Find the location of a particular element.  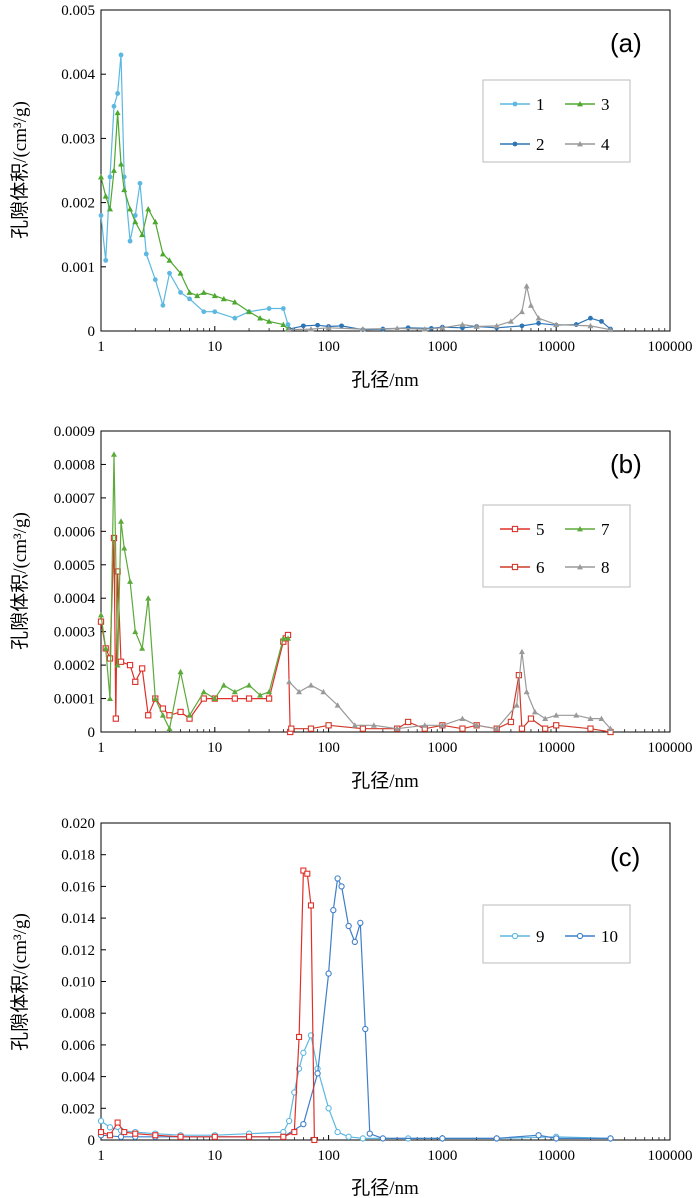

panel-b-ylabel: 孔隙体积/(cm³/g) is located at coordinates (20, 581).